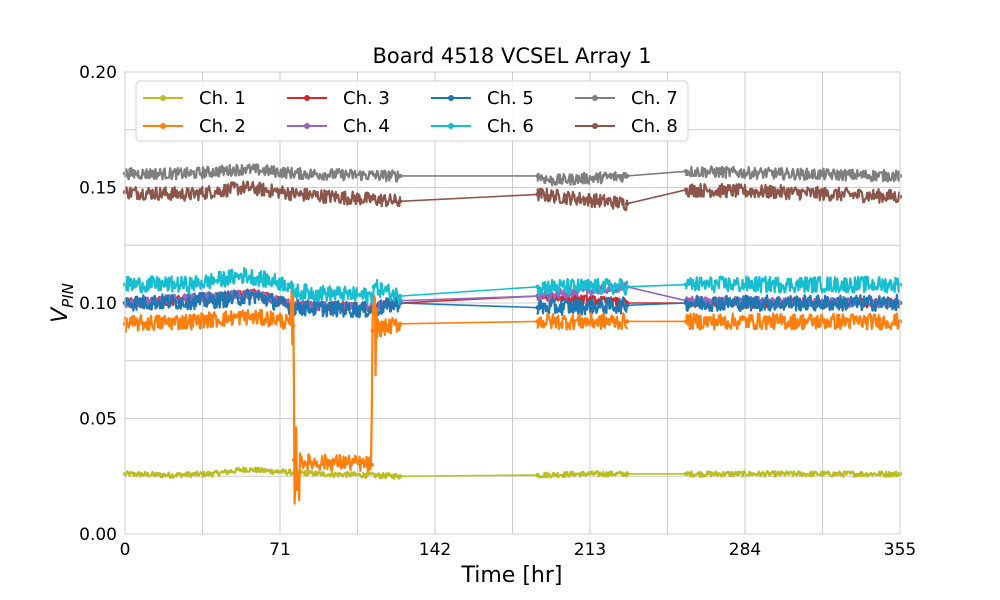  I want to click on legend-frame, so click(412, 111).